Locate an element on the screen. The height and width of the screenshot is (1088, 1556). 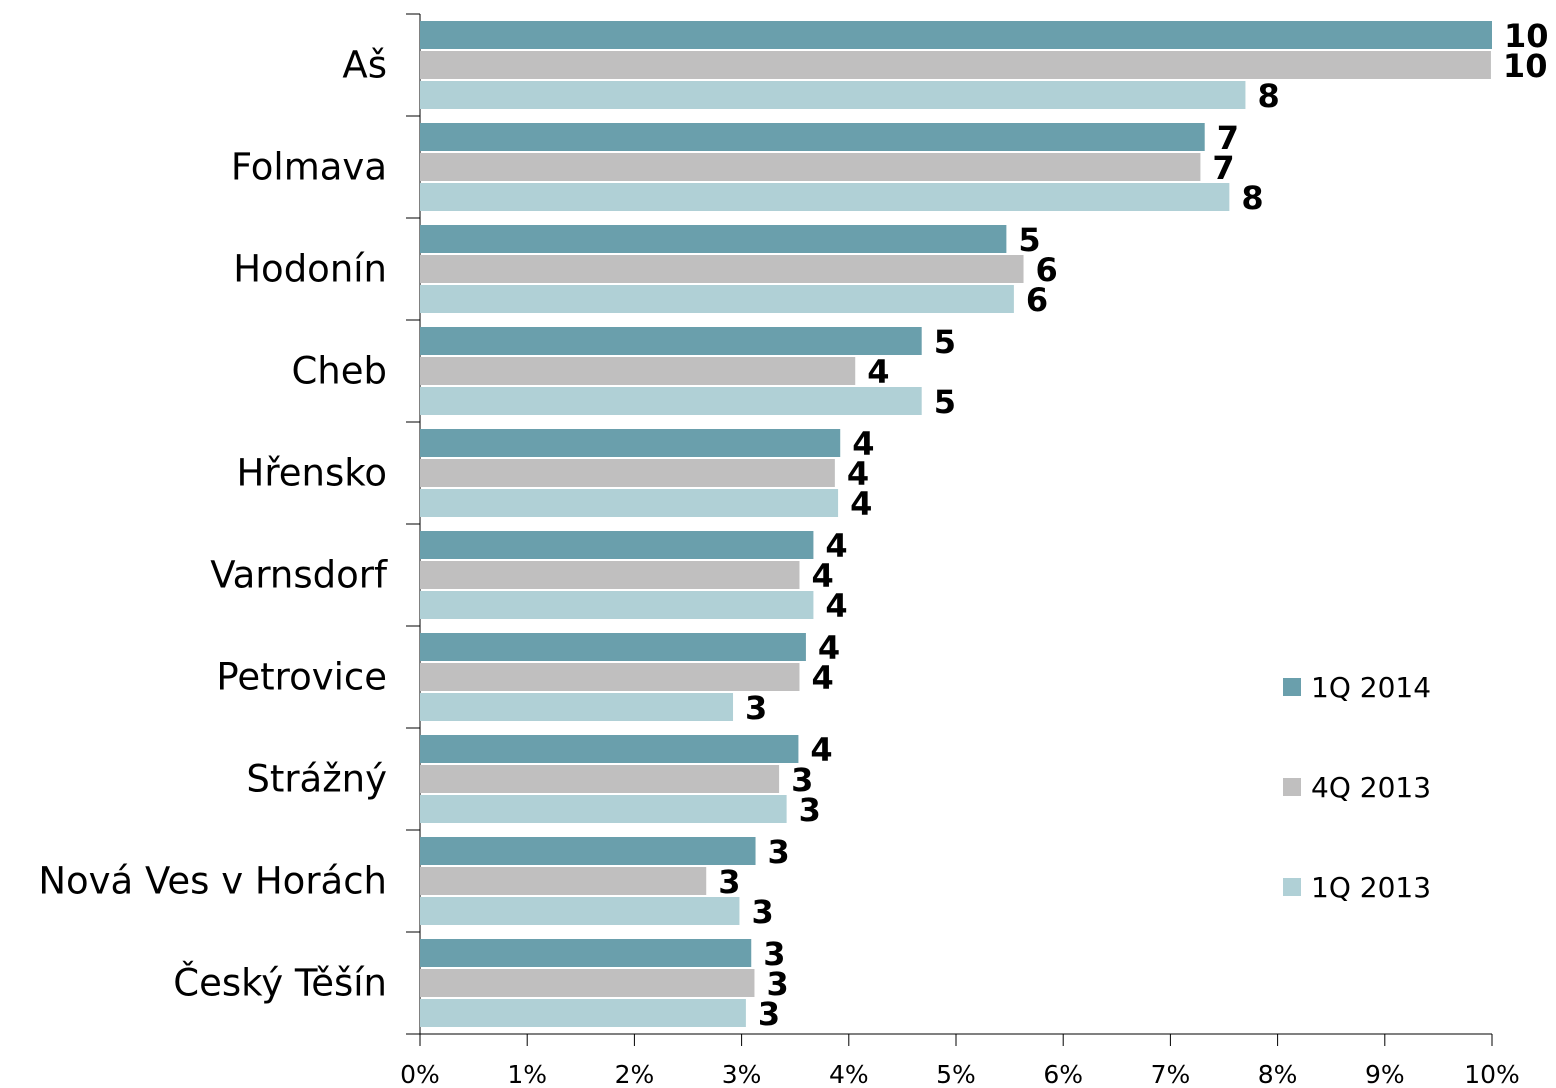
legend-label: 1Q 2014 is located at coordinates (1371, 687).